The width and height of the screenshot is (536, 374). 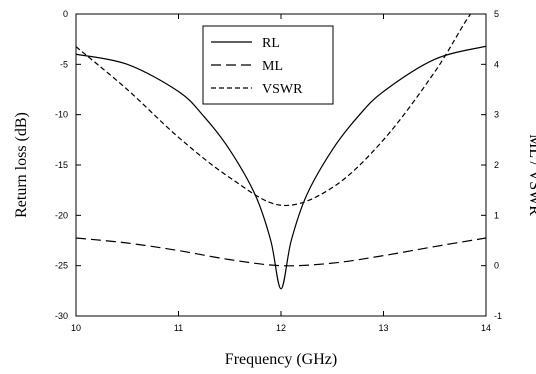 What do you see at coordinates (281, 328) in the screenshot?
I see `x-tick-label: 12` at bounding box center [281, 328].